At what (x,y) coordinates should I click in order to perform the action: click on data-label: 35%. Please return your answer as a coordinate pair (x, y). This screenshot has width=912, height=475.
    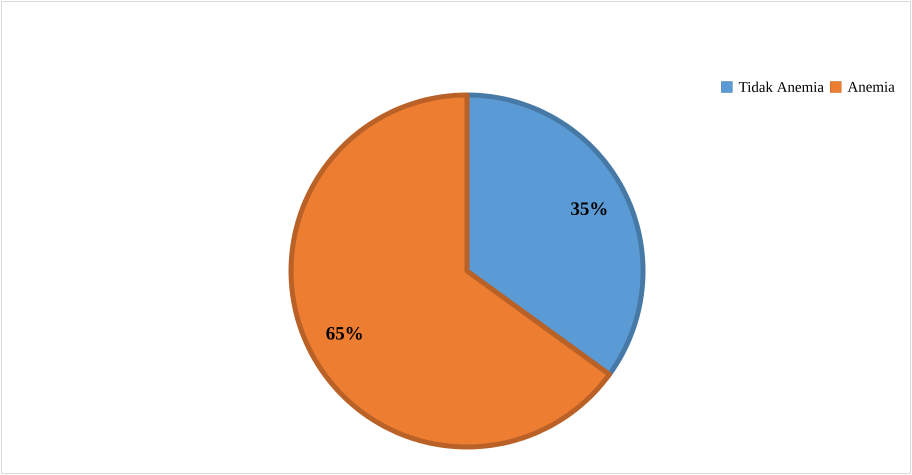
    Looking at the image, I should click on (588, 209).